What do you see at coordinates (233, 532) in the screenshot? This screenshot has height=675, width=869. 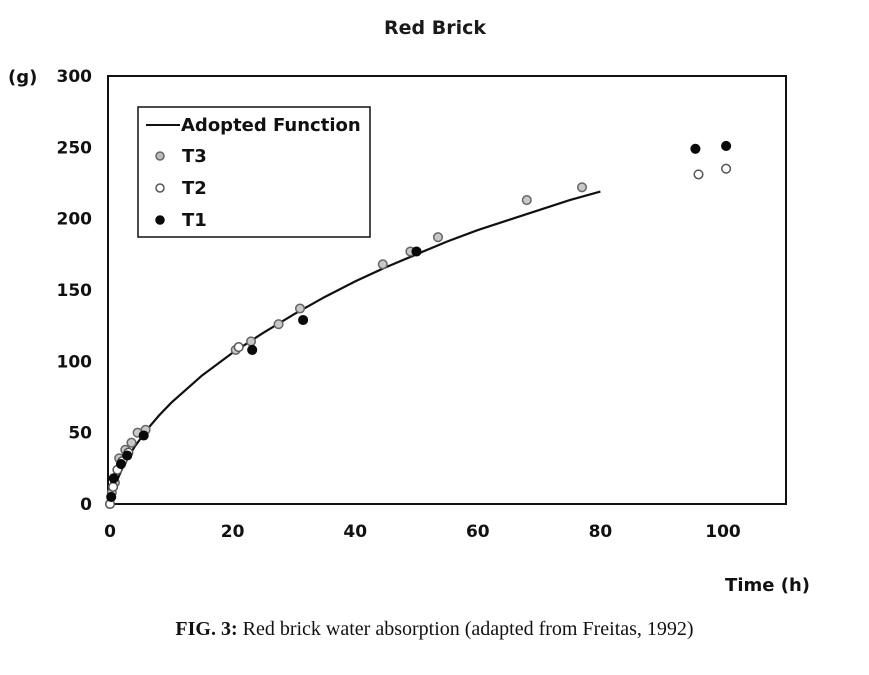 I see `x-tick-label: 20` at bounding box center [233, 532].